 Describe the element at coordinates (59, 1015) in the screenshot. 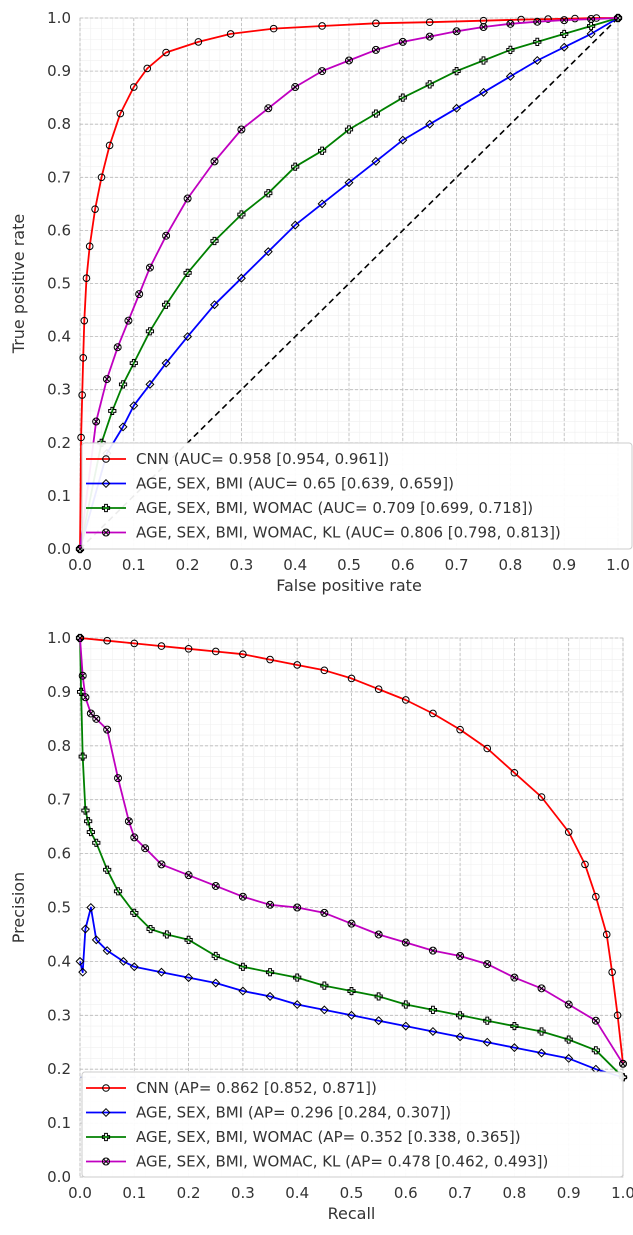

I see `y-tick-label: 0.3` at that location.